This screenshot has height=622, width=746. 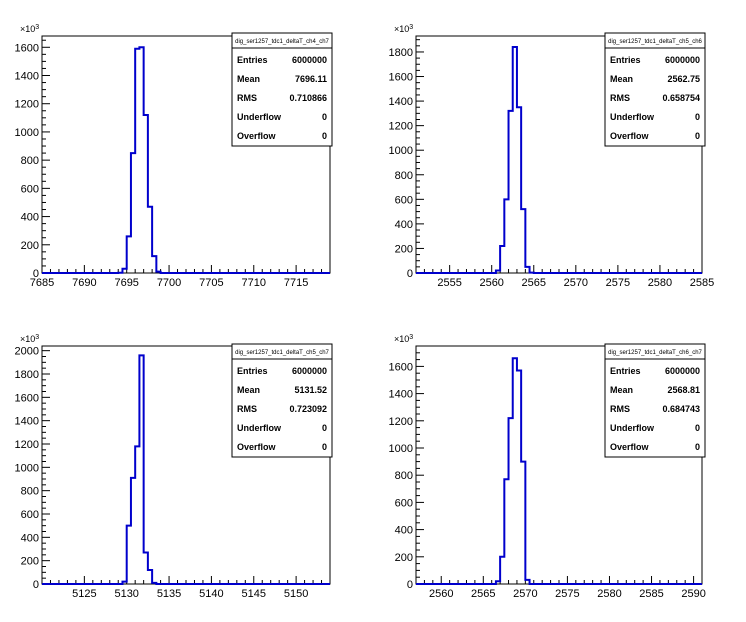 I want to click on x-tick-label: 7690, so click(x=84, y=283).